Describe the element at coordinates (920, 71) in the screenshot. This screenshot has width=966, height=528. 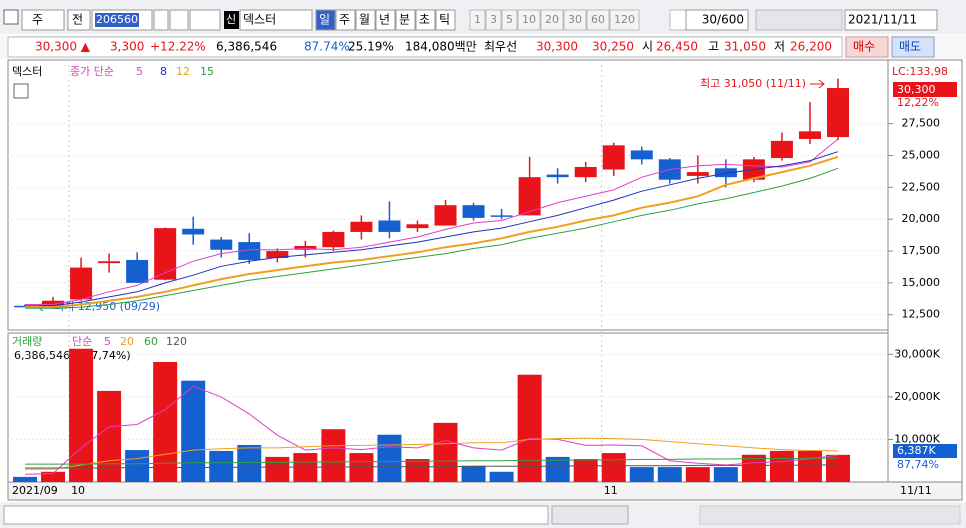
I see `lc-label: LC:133,98` at that location.